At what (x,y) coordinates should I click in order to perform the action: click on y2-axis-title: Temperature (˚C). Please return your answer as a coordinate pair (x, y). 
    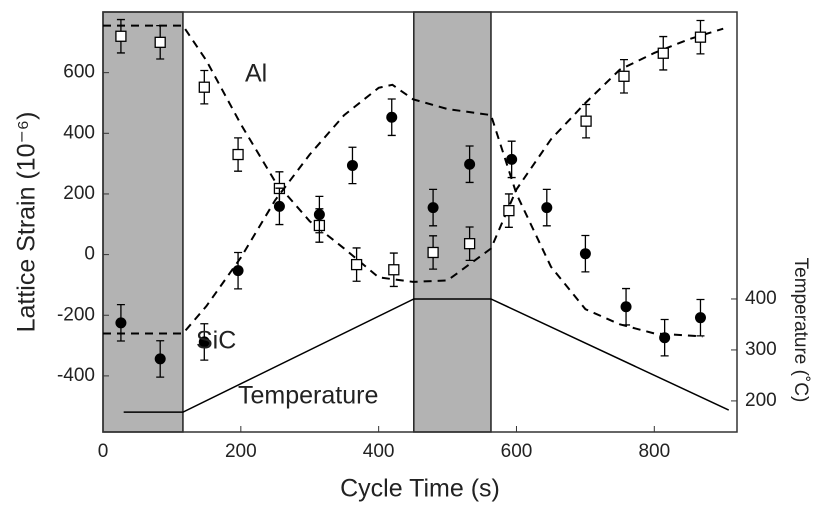
    Looking at the image, I should click on (800, 330).